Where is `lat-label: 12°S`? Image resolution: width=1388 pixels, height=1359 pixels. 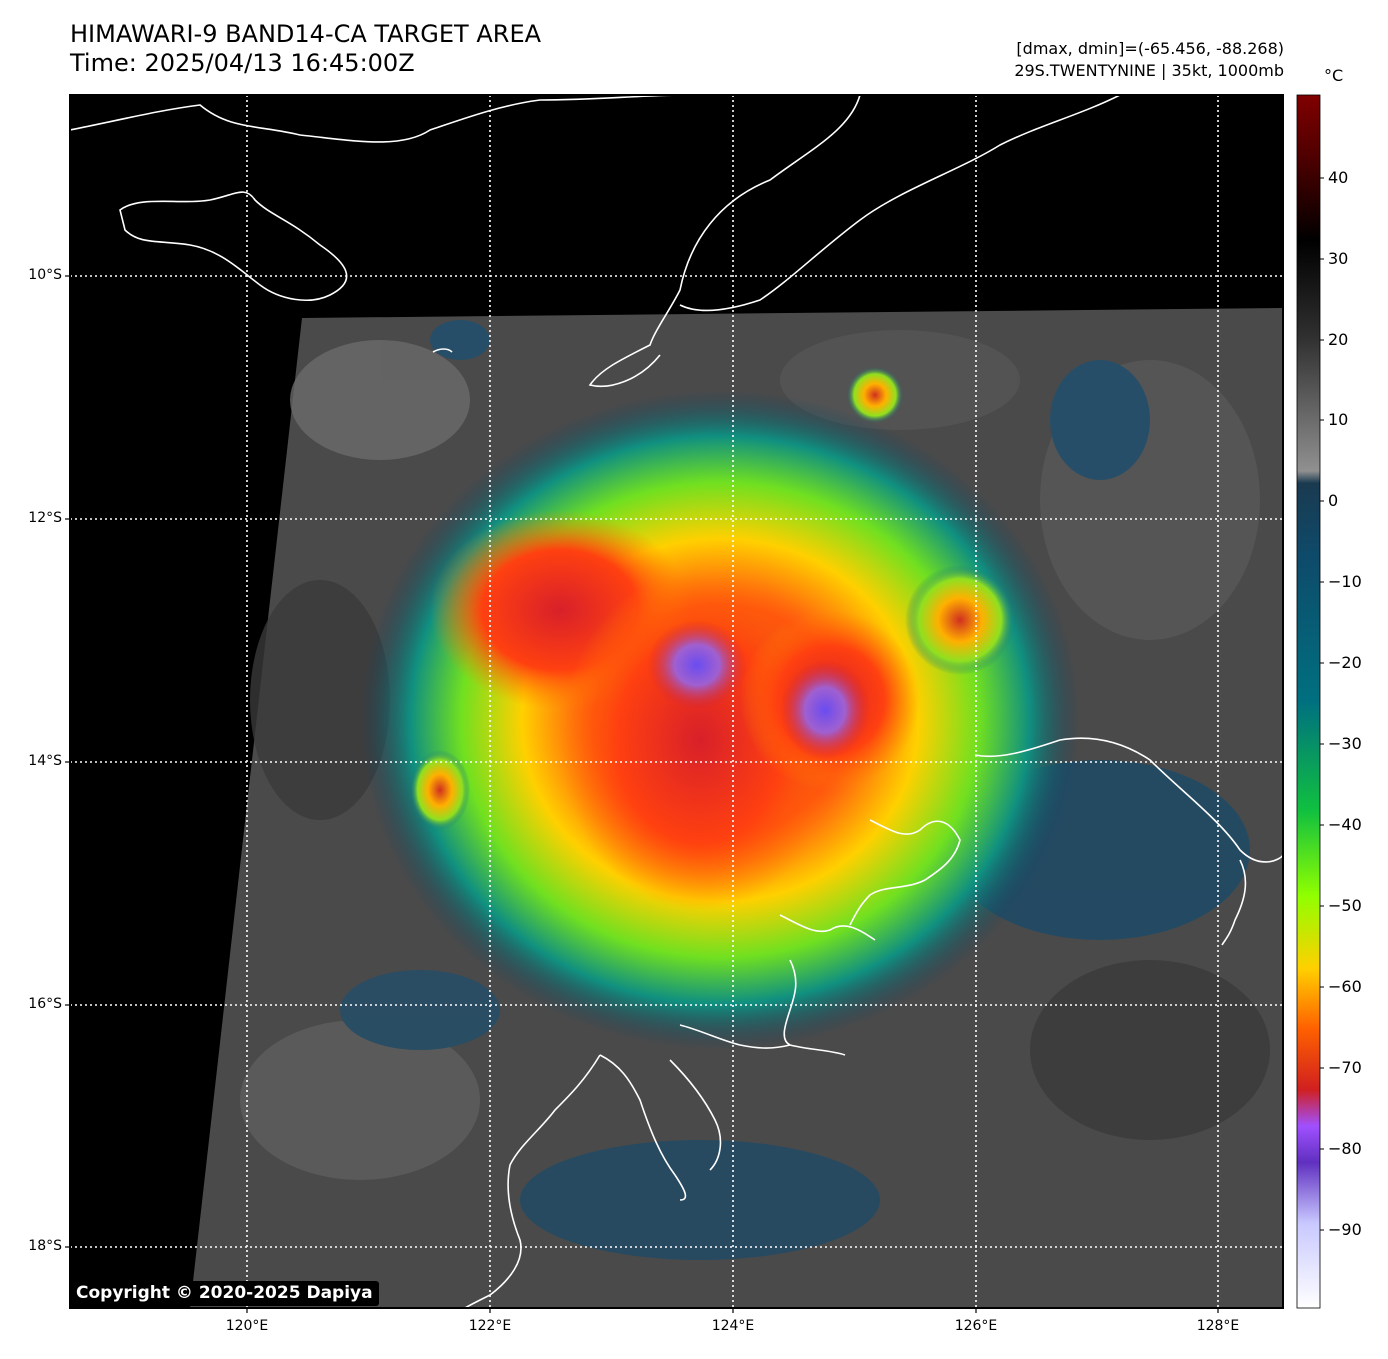 lat-label: 12°S is located at coordinates (45, 518).